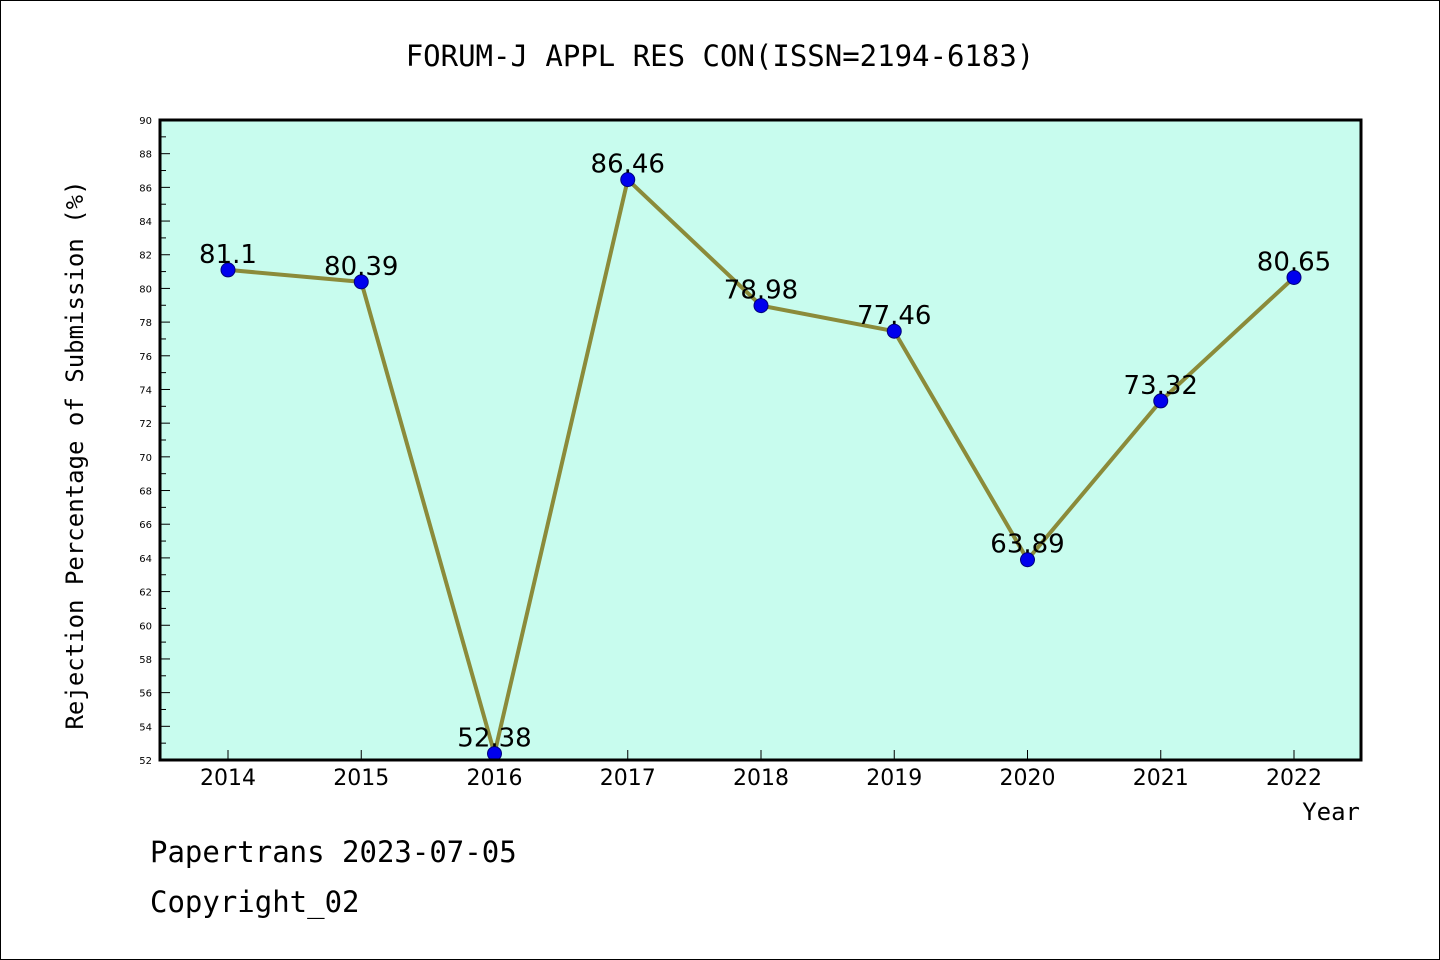 The width and height of the screenshot is (1440, 960). What do you see at coordinates (1028, 778) in the screenshot?
I see `x-tick-label: 2020` at bounding box center [1028, 778].